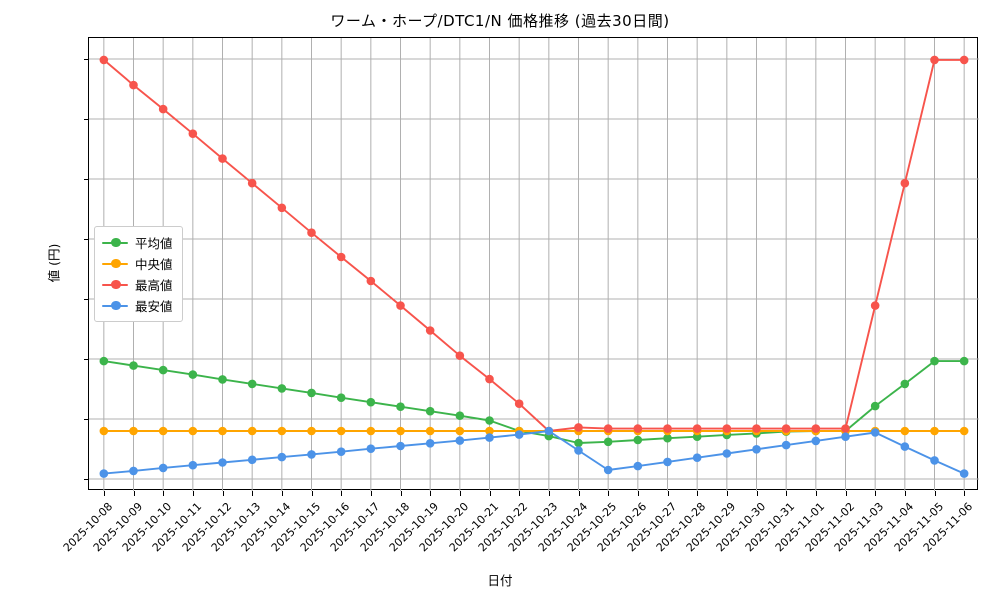  I want to click on y-axis-label: 値 (円), so click(54, 263).